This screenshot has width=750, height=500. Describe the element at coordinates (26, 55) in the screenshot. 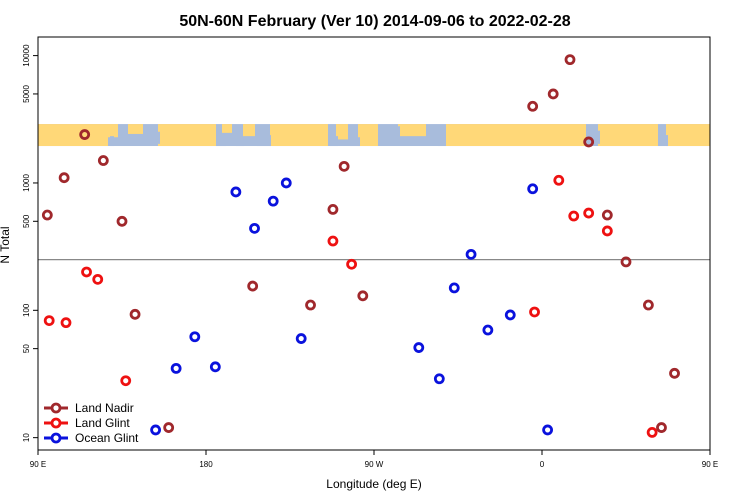

I see `y-tick-label: 10000` at that location.